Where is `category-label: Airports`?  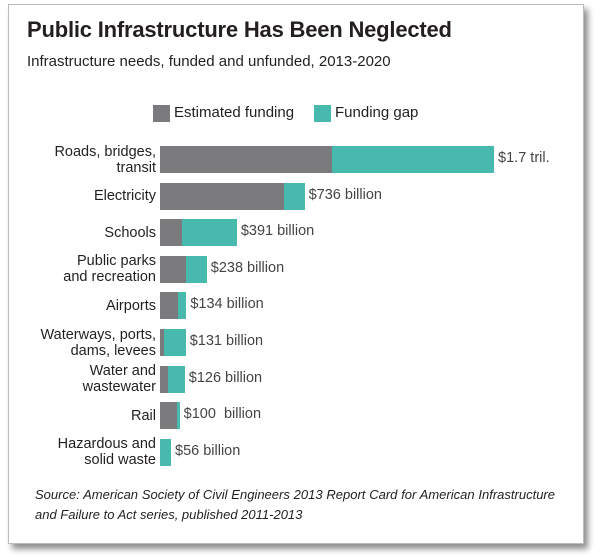
category-label: Airports is located at coordinates (131, 305).